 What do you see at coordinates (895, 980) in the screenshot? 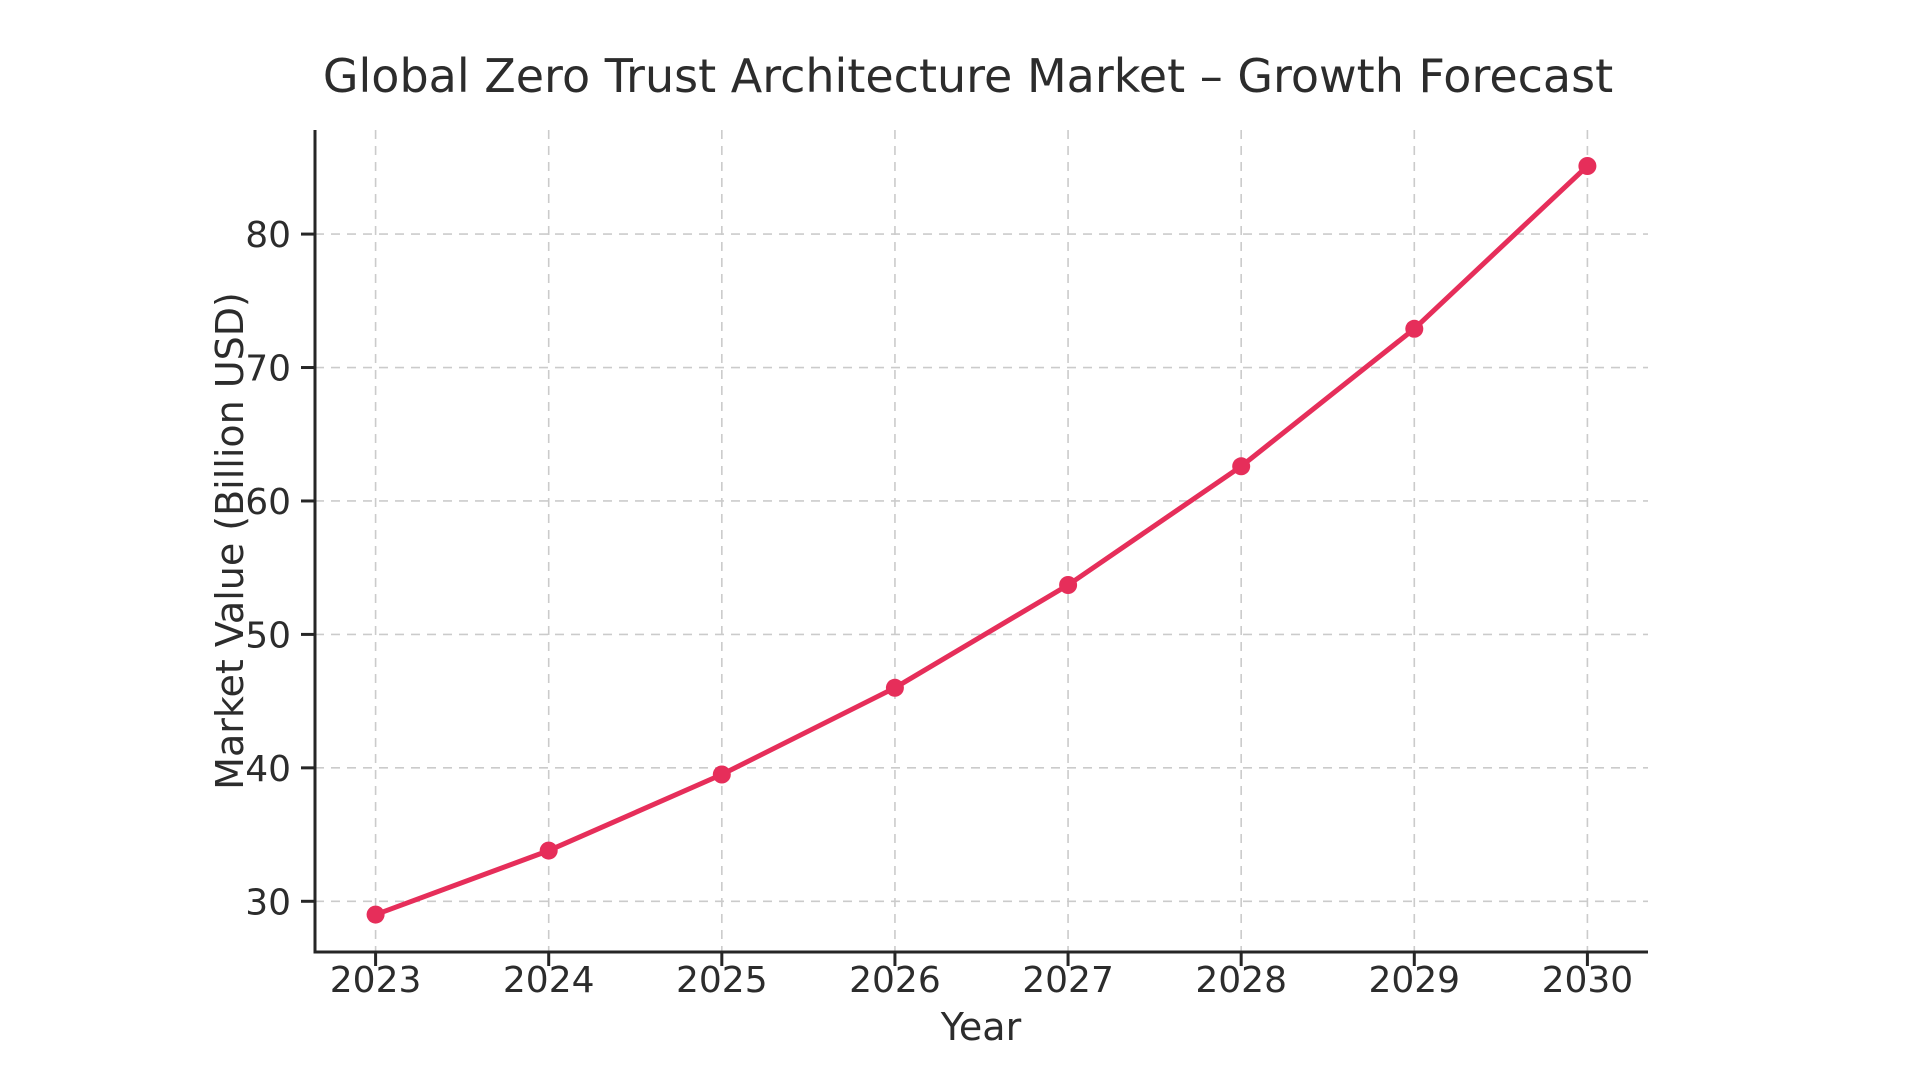
I see `x-tick-label-2026: 2026` at bounding box center [895, 980].